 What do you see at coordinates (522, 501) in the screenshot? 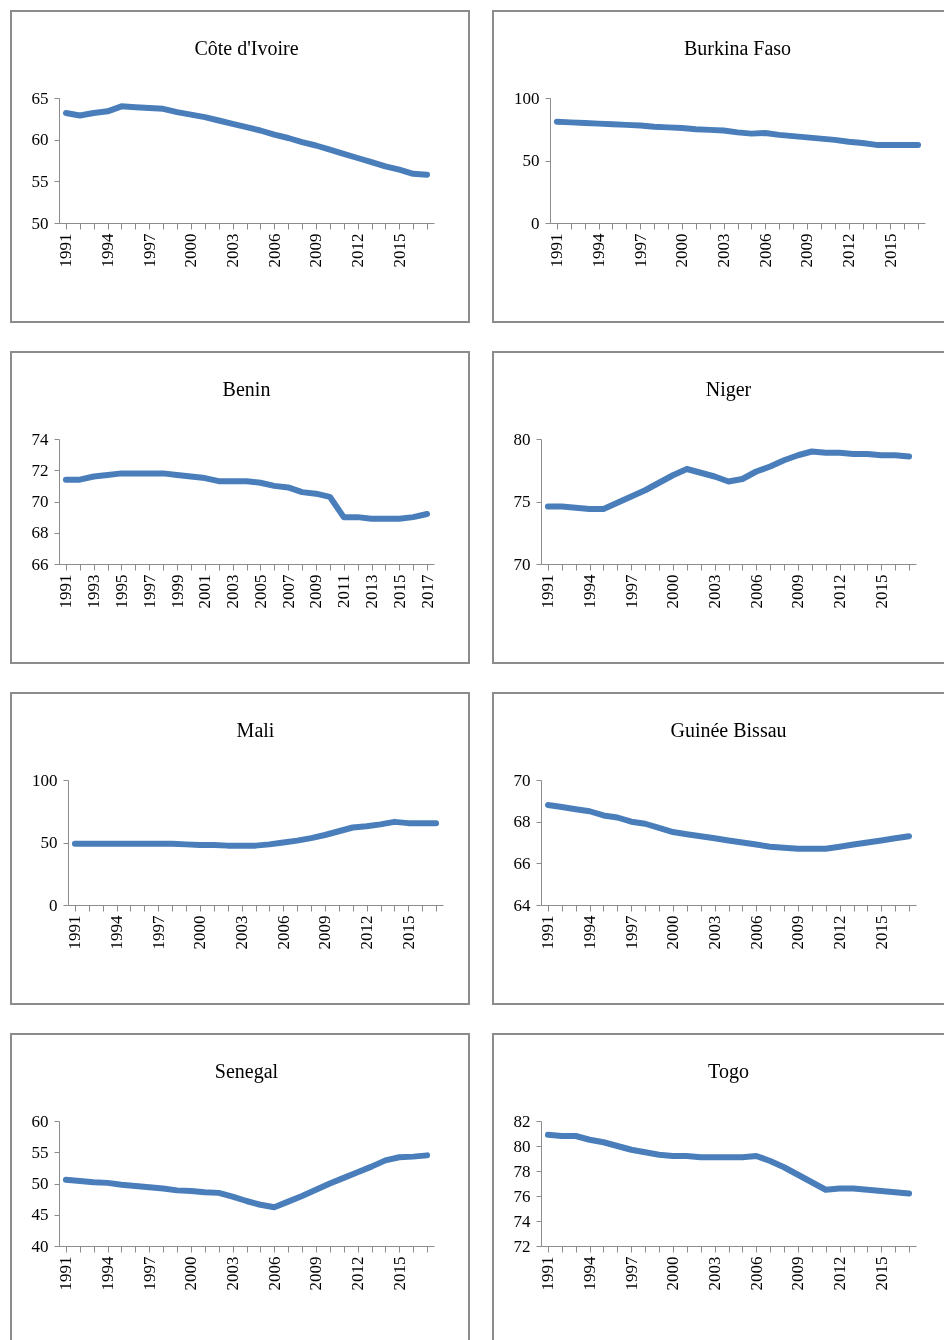
I see `y-tick-label: 75` at bounding box center [522, 501].